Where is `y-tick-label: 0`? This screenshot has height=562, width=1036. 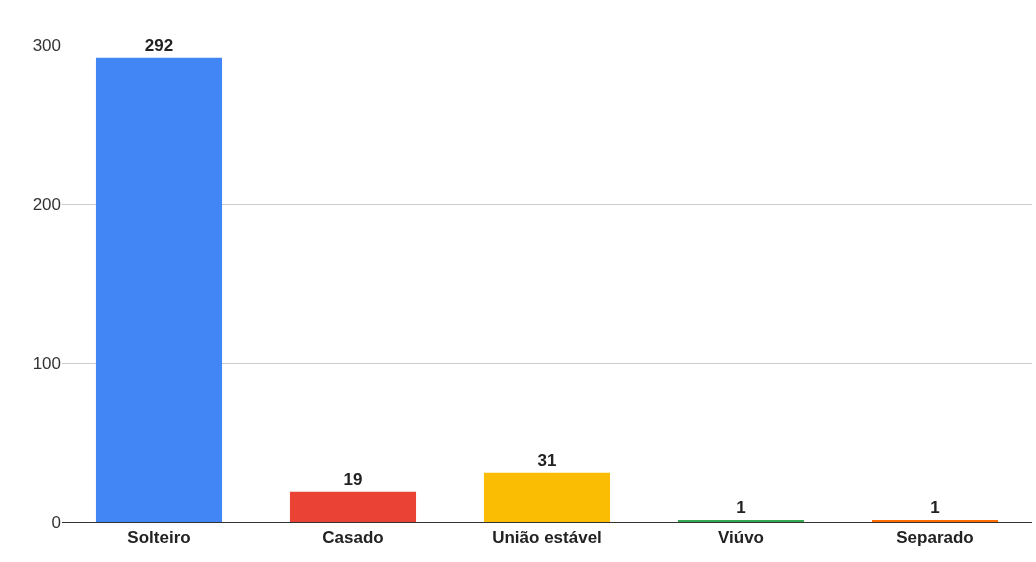
y-tick-label: 0 is located at coordinates (56, 522).